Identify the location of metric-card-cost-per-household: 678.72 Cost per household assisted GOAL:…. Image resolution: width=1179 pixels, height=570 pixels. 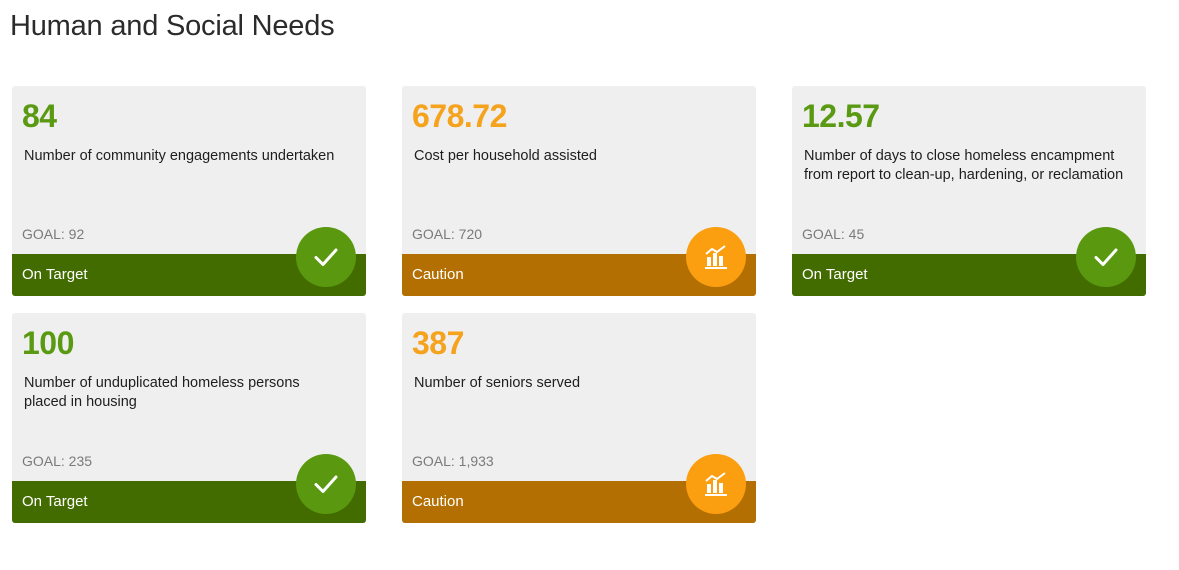
(579, 191).